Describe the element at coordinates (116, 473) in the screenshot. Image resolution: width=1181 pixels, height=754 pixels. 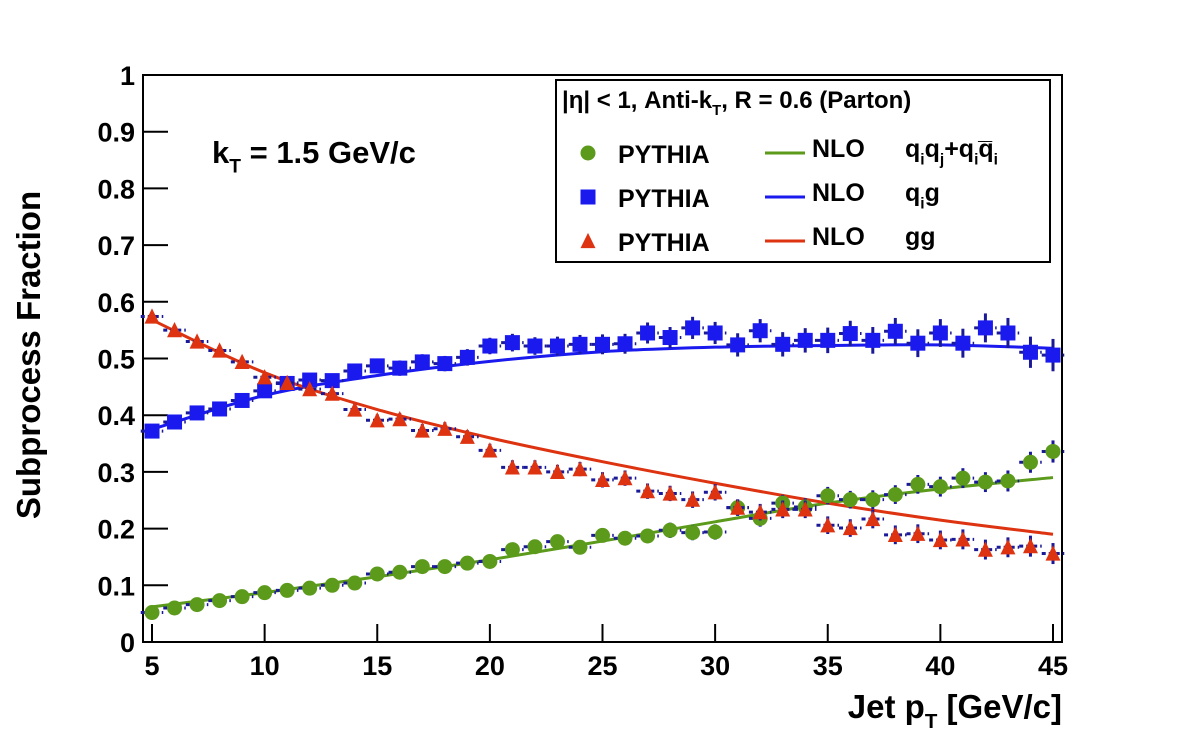
I see `y-tick-label: 0.3` at that location.